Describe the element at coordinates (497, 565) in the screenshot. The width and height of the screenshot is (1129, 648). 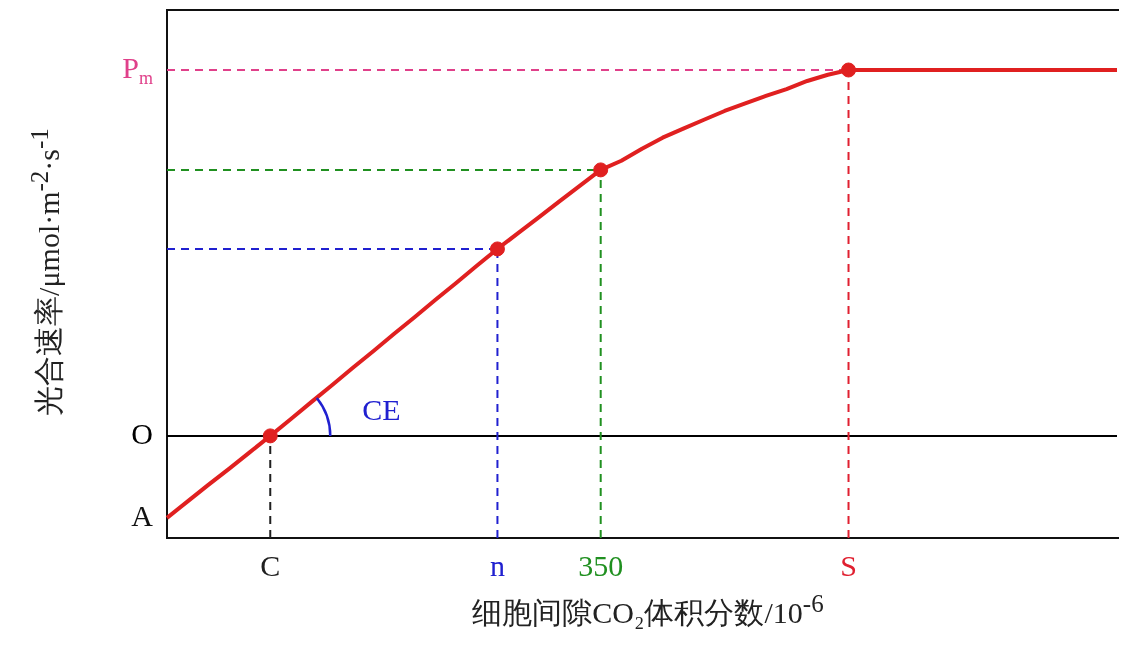
I see `x-tick-label: n` at that location.